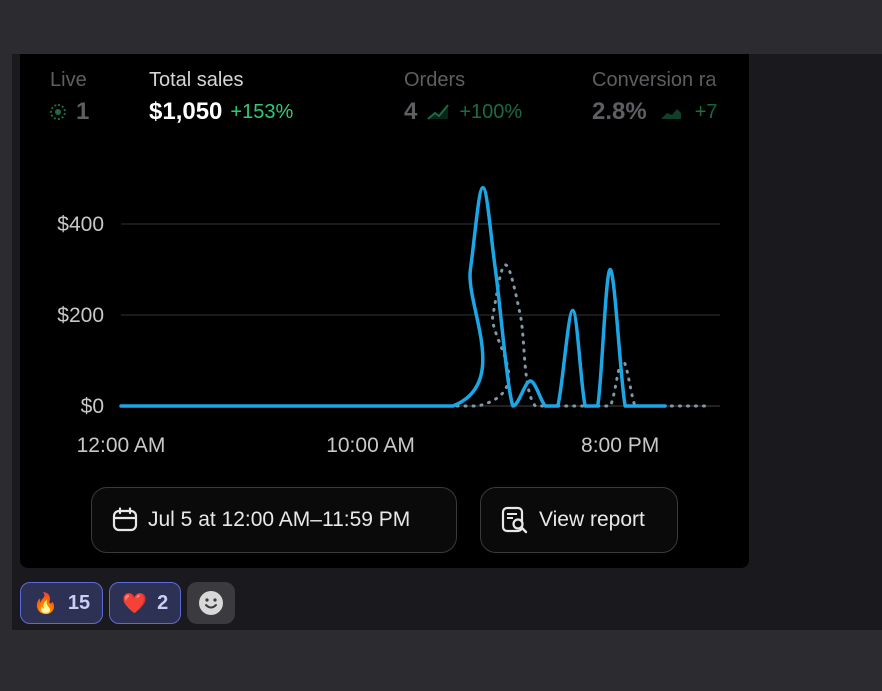 The image size is (882, 691). I want to click on metric-orders-change: +100%, so click(491, 111).